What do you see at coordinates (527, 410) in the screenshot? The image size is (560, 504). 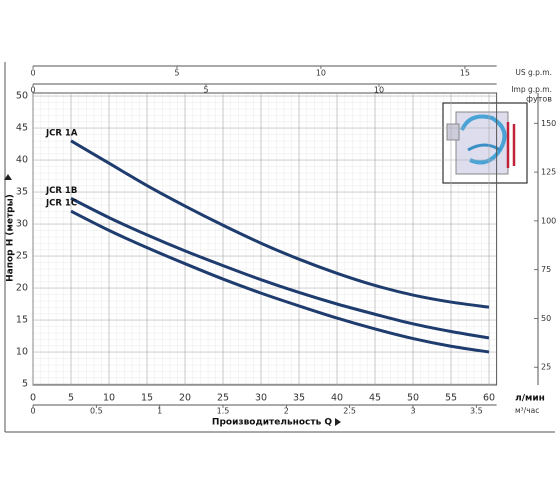 I see `secondary-axis-label: м³/час` at bounding box center [527, 410].